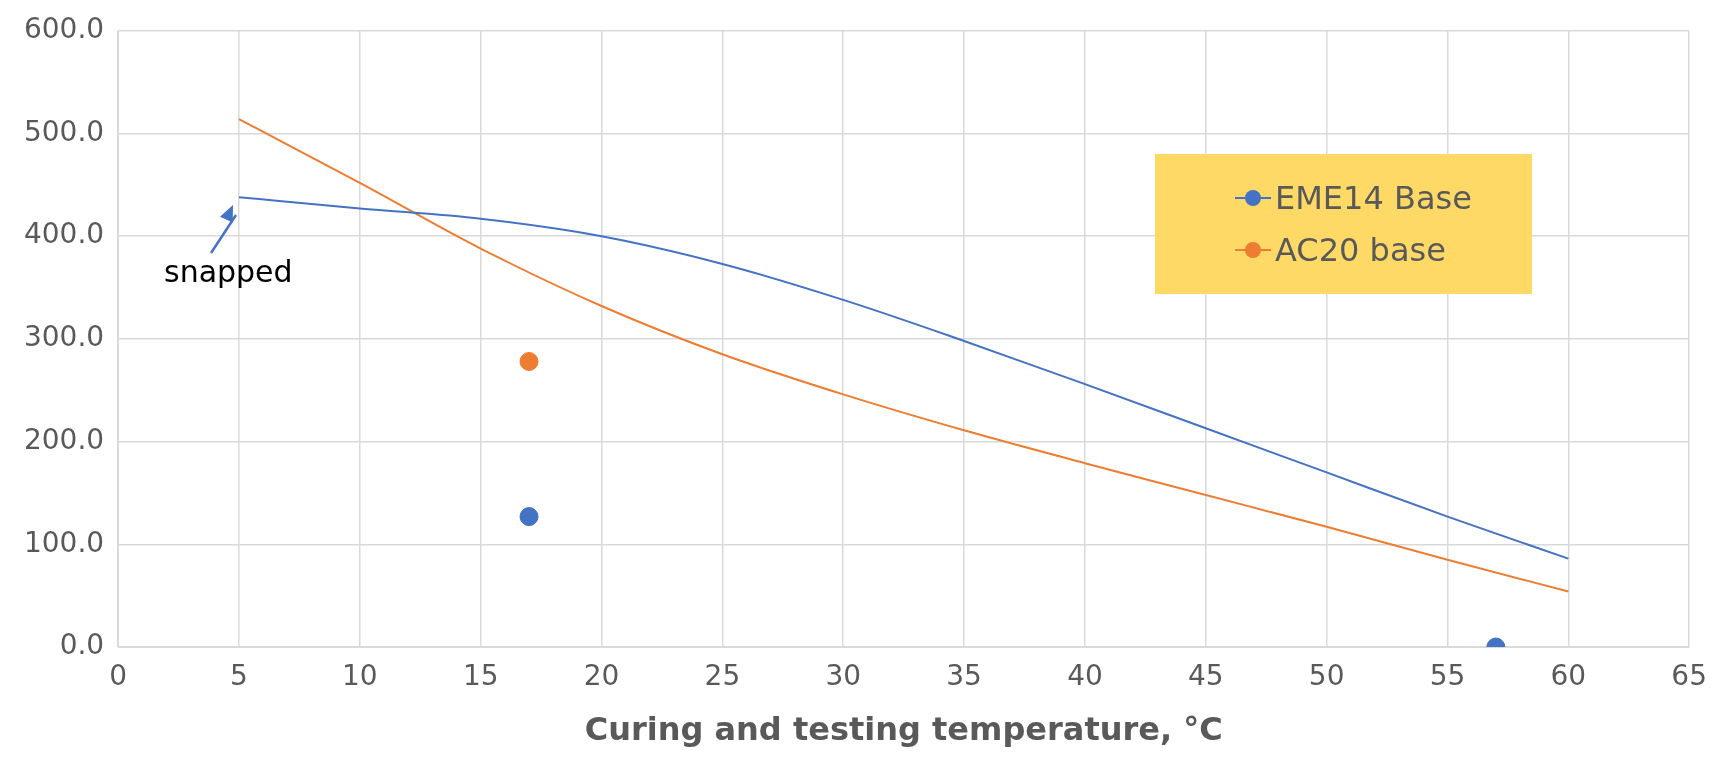 The height and width of the screenshot is (765, 1721). Describe the element at coordinates (1205, 676) in the screenshot. I see `x-tick-label: 45` at that location.